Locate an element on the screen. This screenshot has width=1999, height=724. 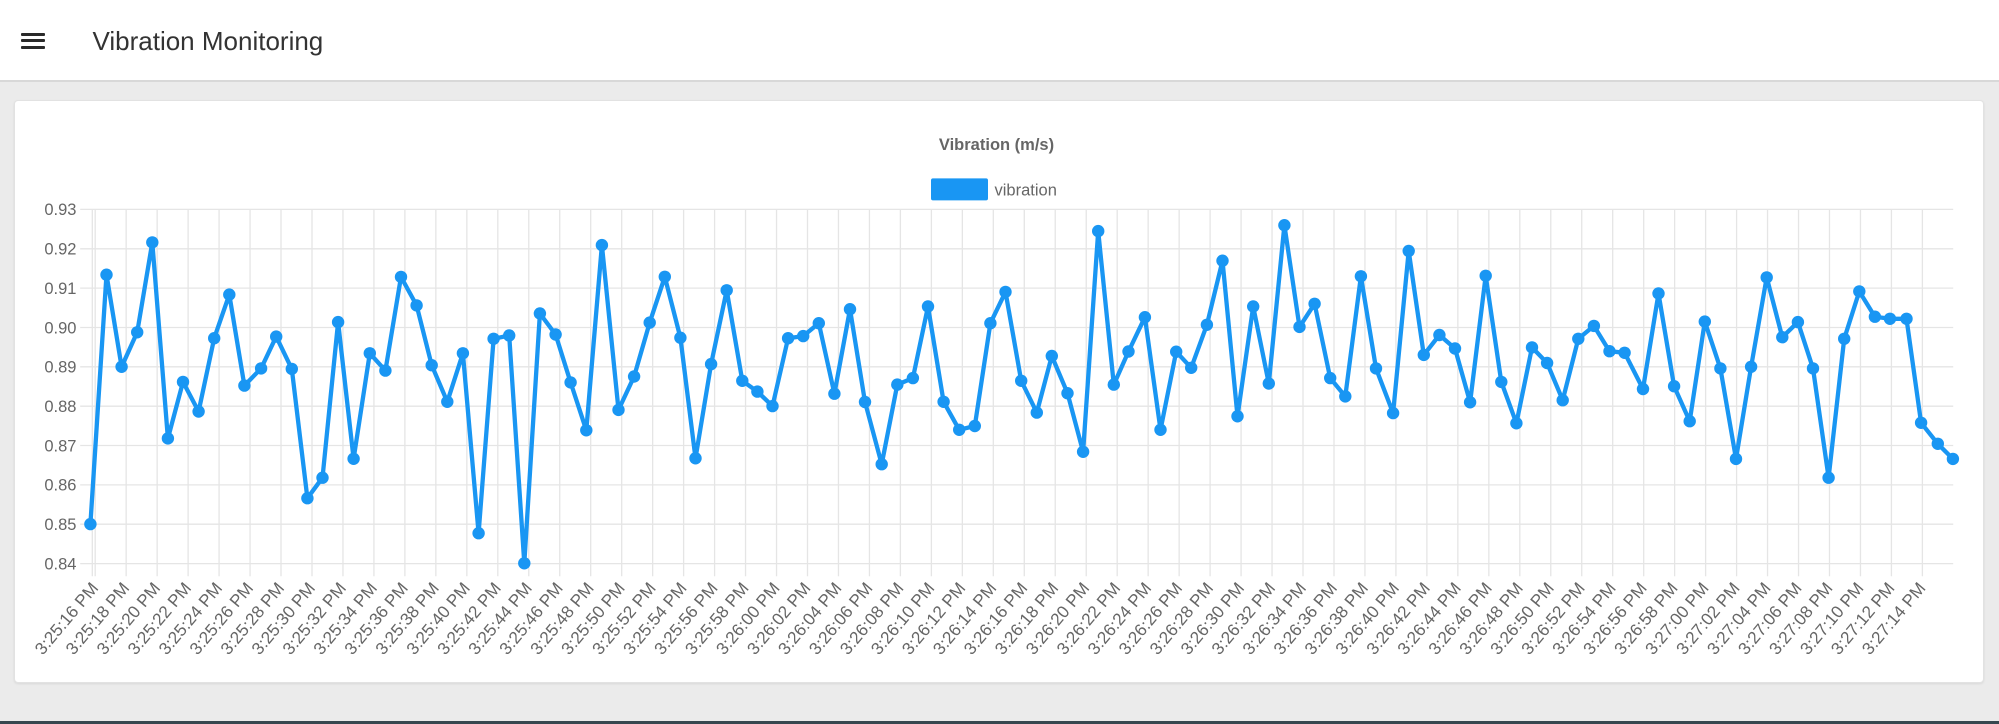
svg-text: vibration is located at coordinates (1026, 190).